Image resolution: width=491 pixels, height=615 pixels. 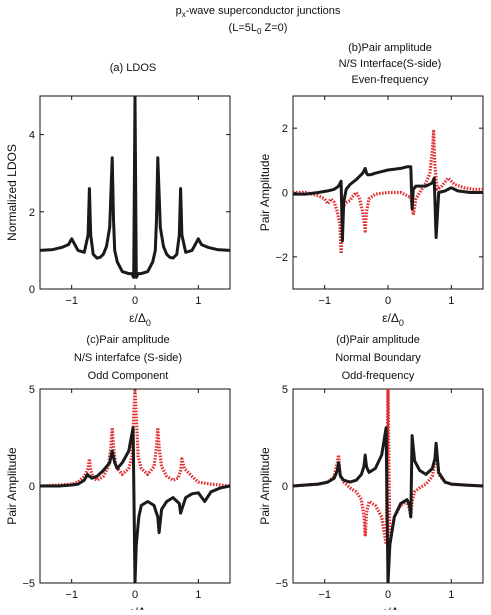 I want to click on panel-a-ytick-label: 0, so click(x=32, y=290).